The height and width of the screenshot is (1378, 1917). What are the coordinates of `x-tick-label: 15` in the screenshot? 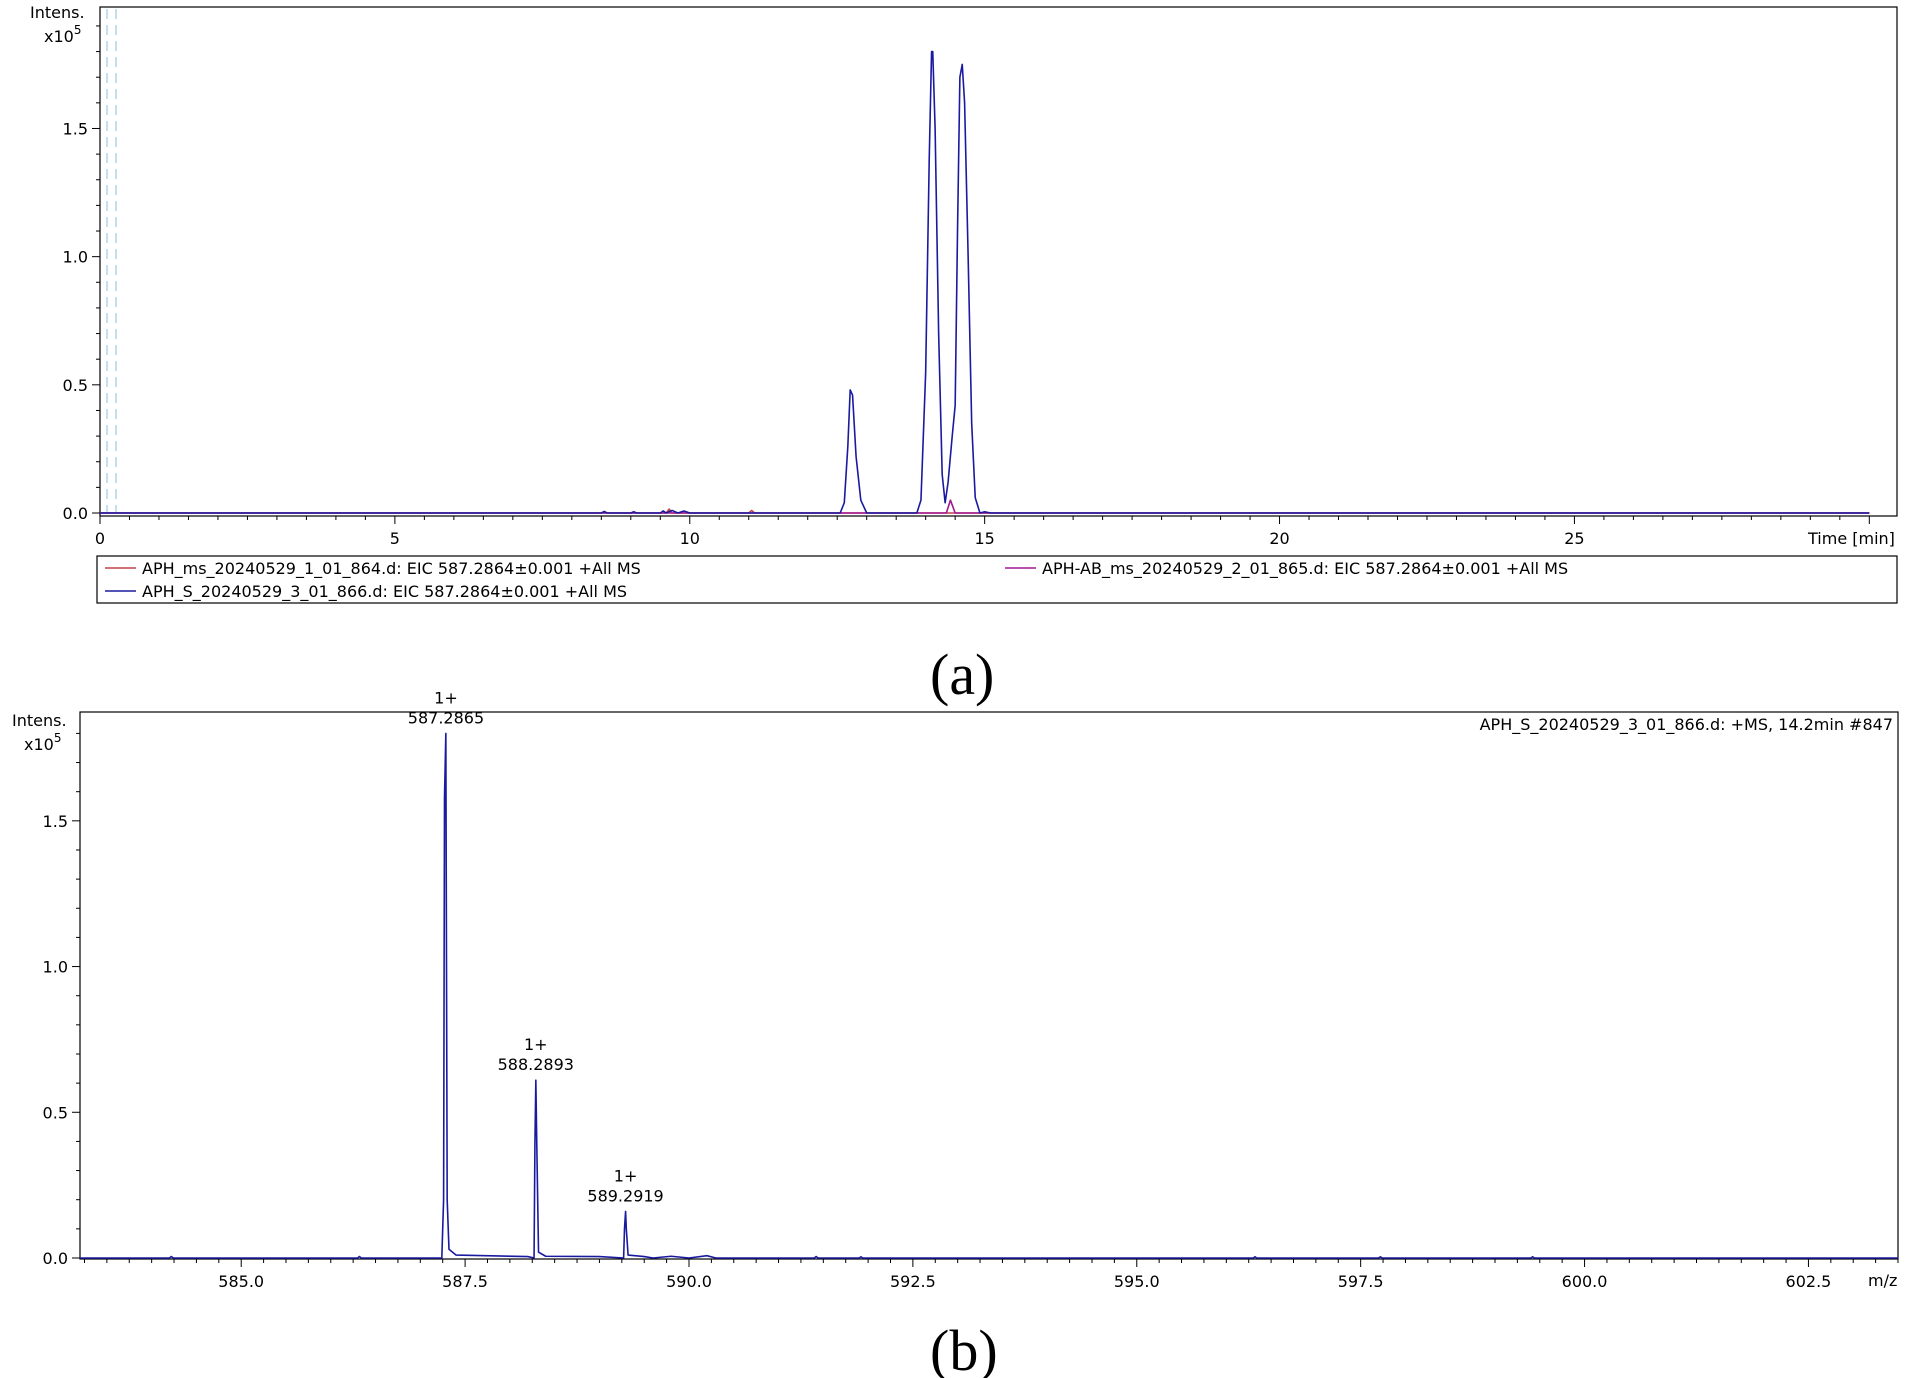 It's located at (984, 538).